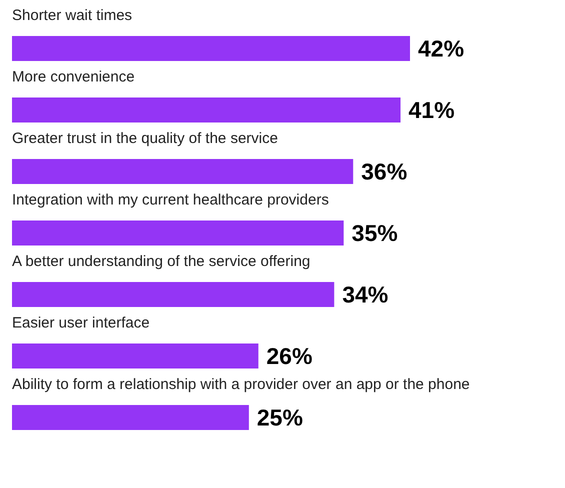 This screenshot has height=488, width=565. Describe the element at coordinates (81, 323) in the screenshot. I see `y-tick-label: Easier user interface` at that location.